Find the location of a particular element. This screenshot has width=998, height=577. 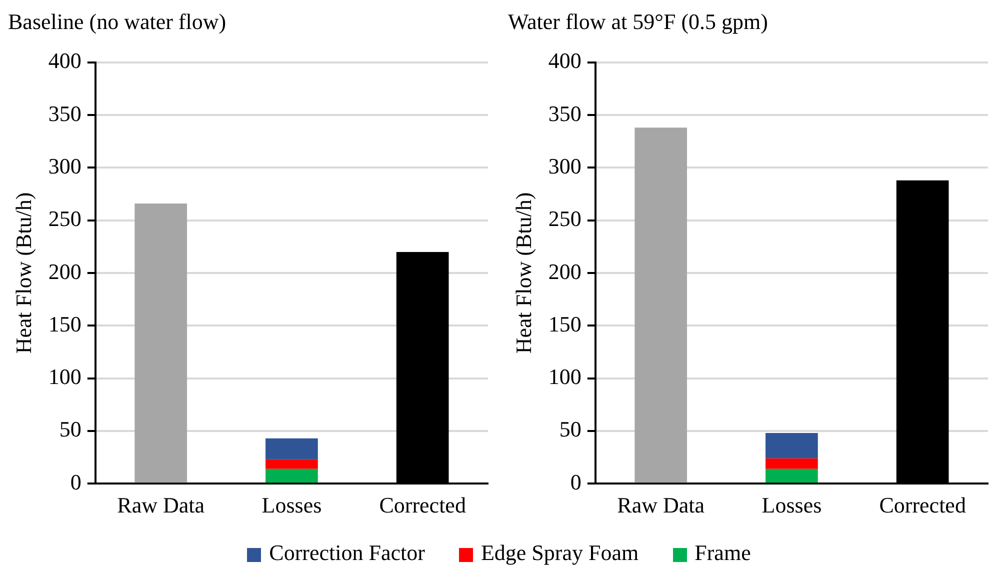

chart-title: Baseline (no water flow) is located at coordinates (117, 21).